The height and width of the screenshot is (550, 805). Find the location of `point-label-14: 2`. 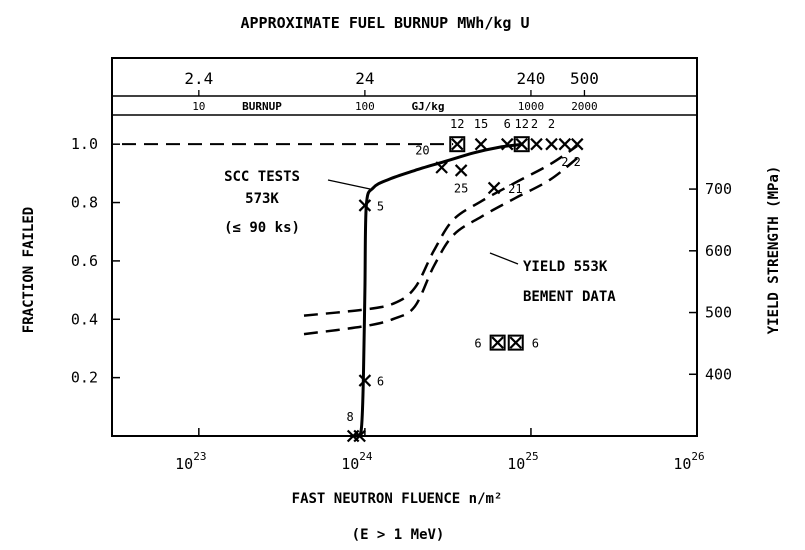

point-label-14: 2 is located at coordinates (577, 162).